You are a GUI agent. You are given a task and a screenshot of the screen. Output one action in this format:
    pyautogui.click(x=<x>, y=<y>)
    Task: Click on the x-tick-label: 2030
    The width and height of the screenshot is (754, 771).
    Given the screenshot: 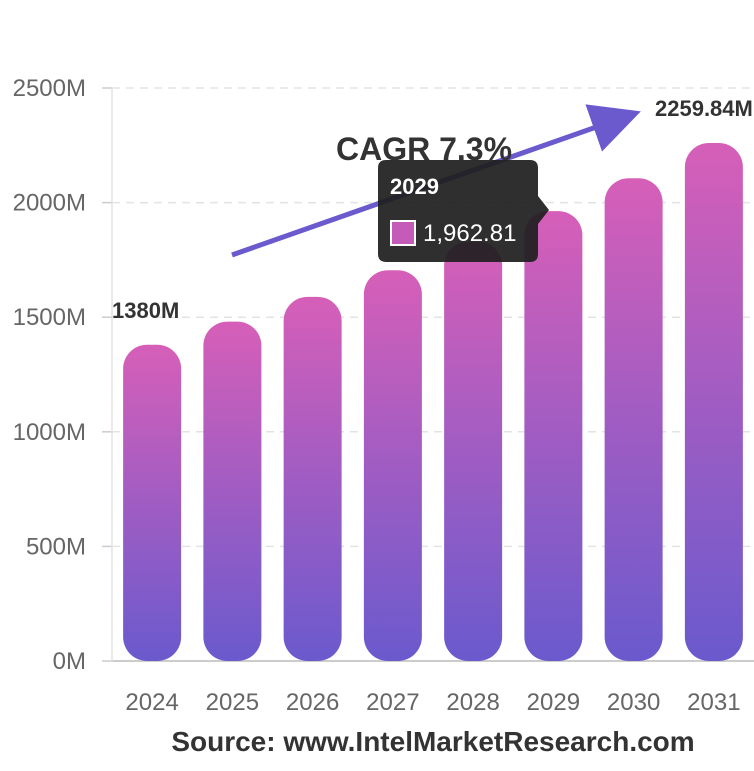 What is the action you would take?
    pyautogui.click(x=633, y=702)
    